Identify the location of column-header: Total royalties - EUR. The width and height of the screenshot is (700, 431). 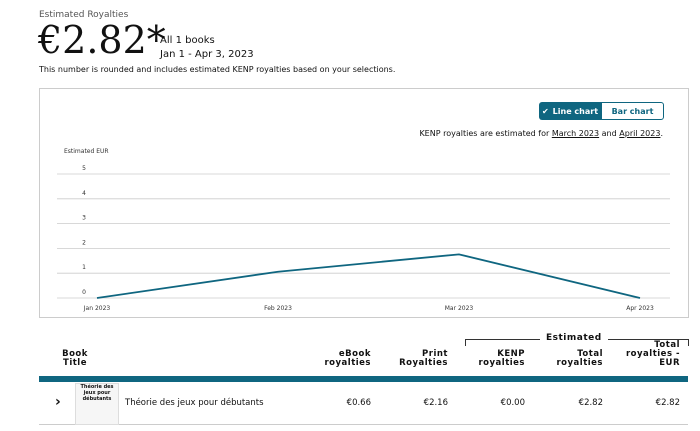
(652, 354).